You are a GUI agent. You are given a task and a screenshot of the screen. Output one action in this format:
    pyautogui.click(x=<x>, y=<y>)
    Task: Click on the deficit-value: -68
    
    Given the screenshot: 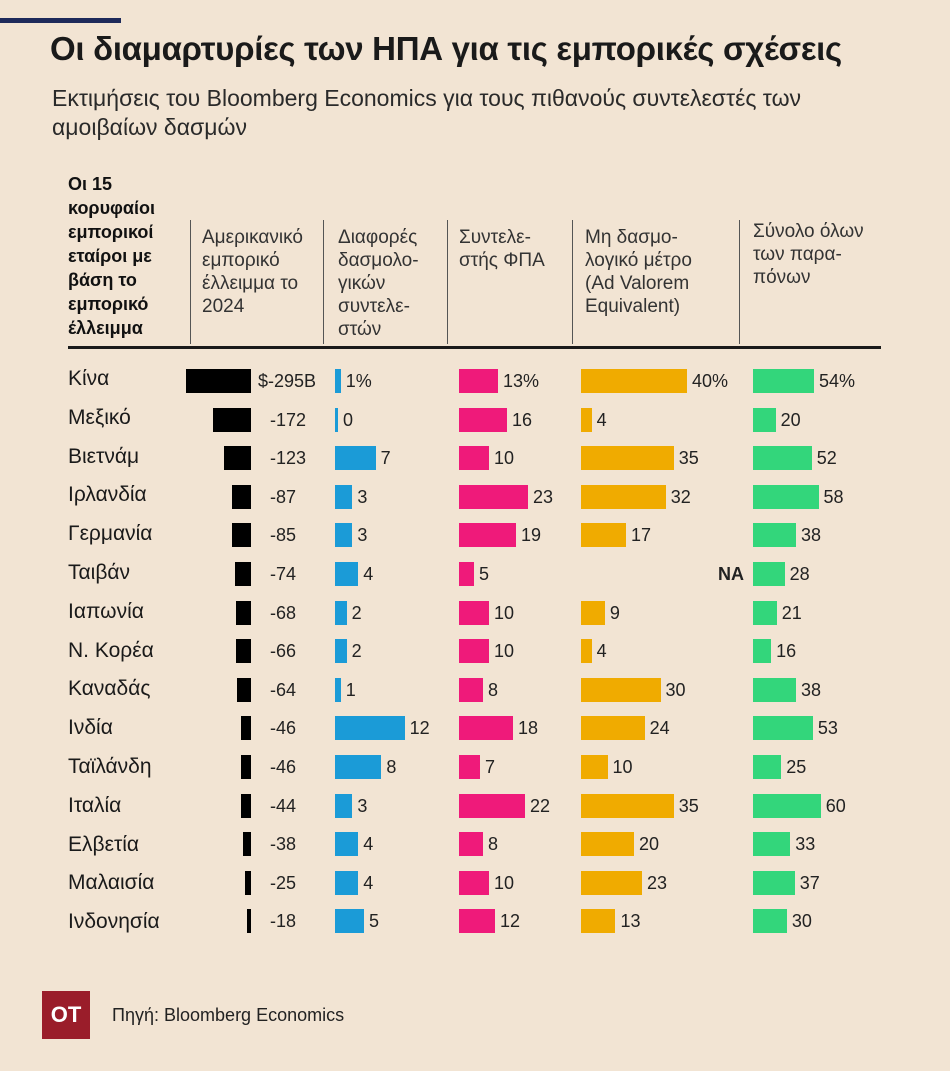 What is the action you would take?
    pyautogui.click(x=283, y=612)
    